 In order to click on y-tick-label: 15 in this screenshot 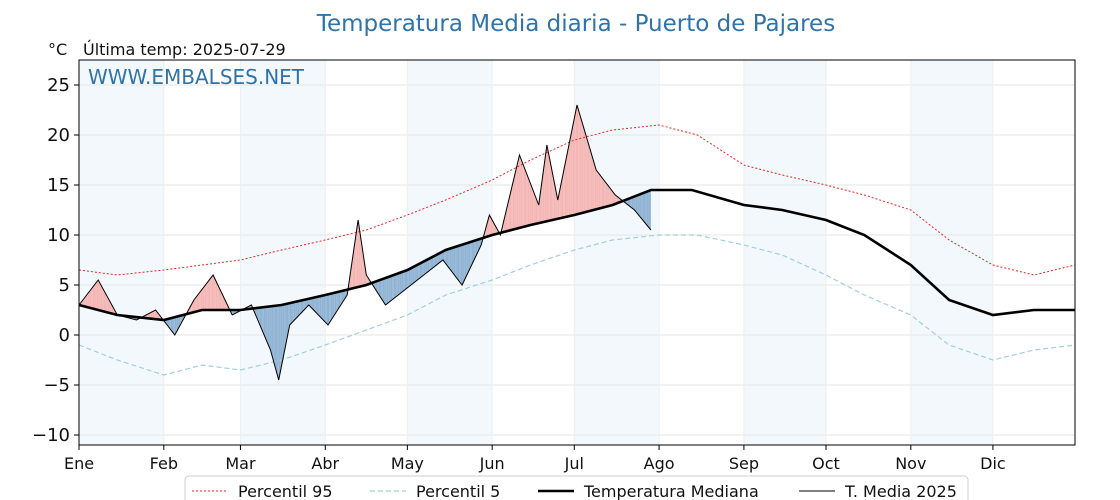, I will do `click(58, 185)`.